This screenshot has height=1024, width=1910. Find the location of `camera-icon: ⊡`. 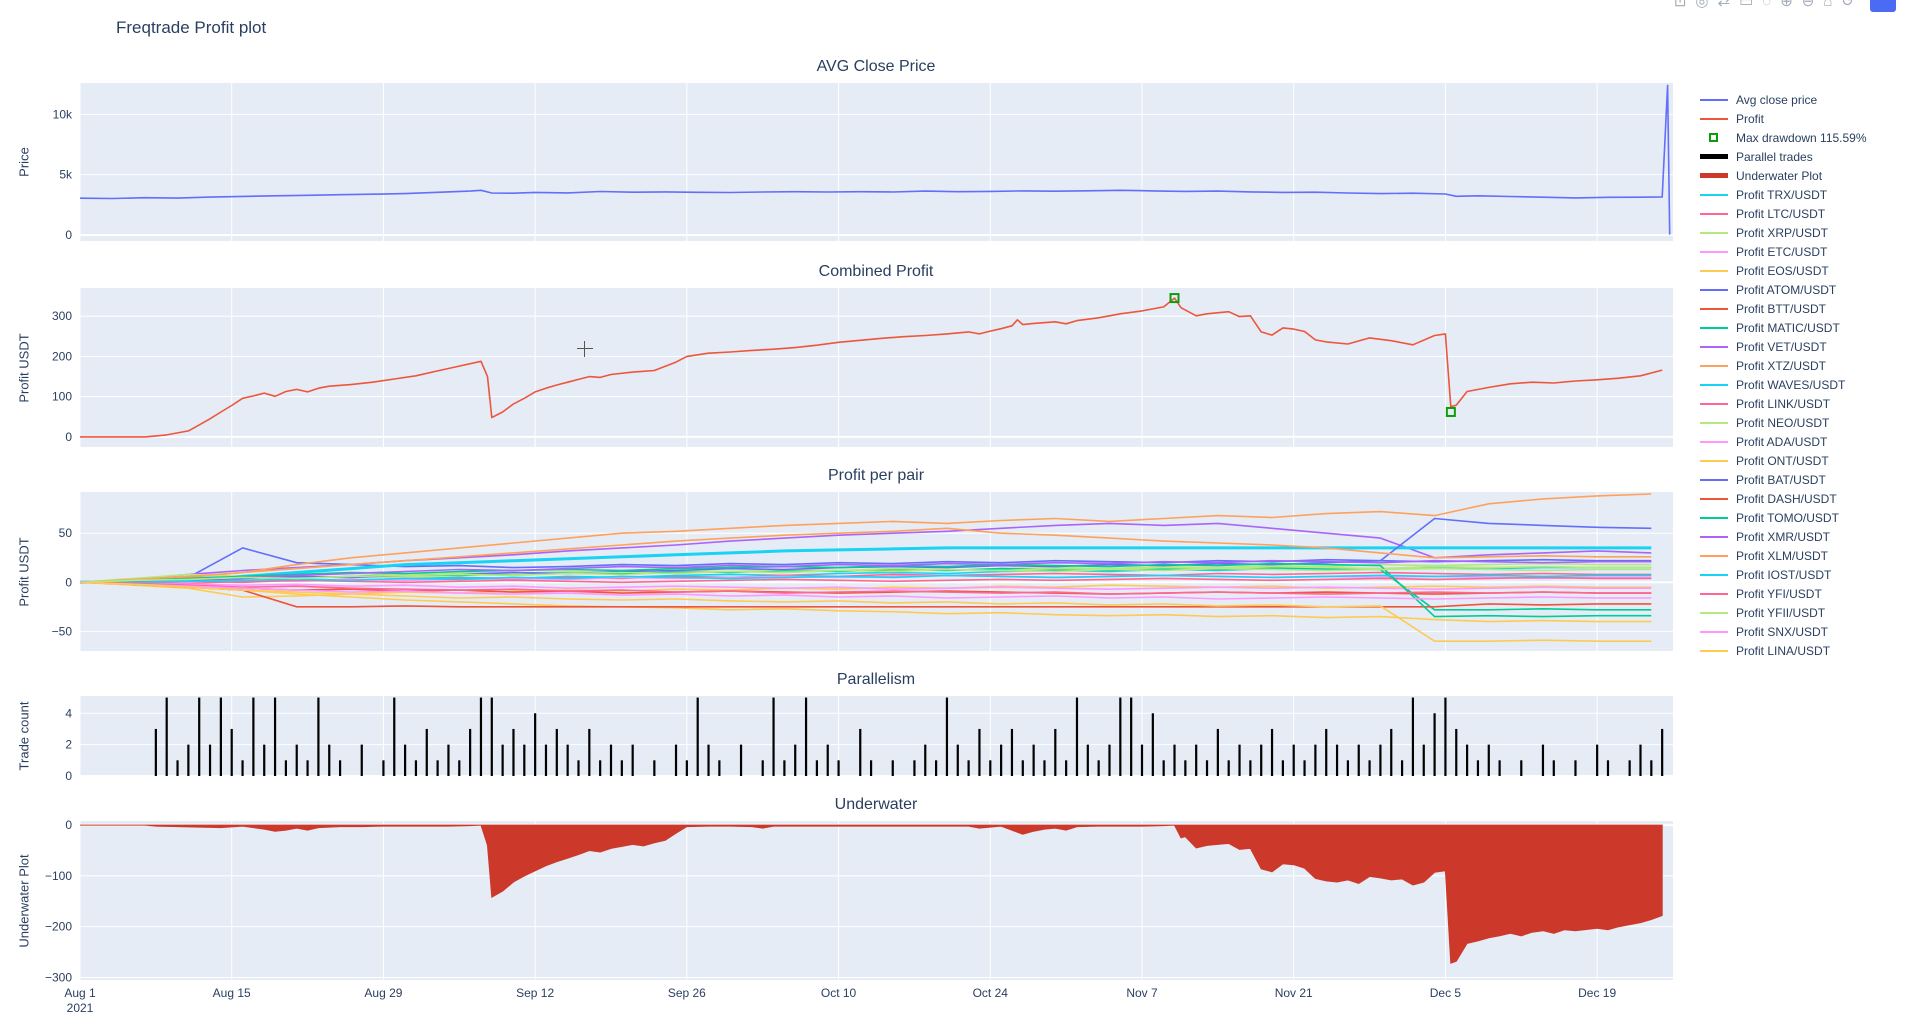

camera-icon: ⊡ is located at coordinates (1680, 5).